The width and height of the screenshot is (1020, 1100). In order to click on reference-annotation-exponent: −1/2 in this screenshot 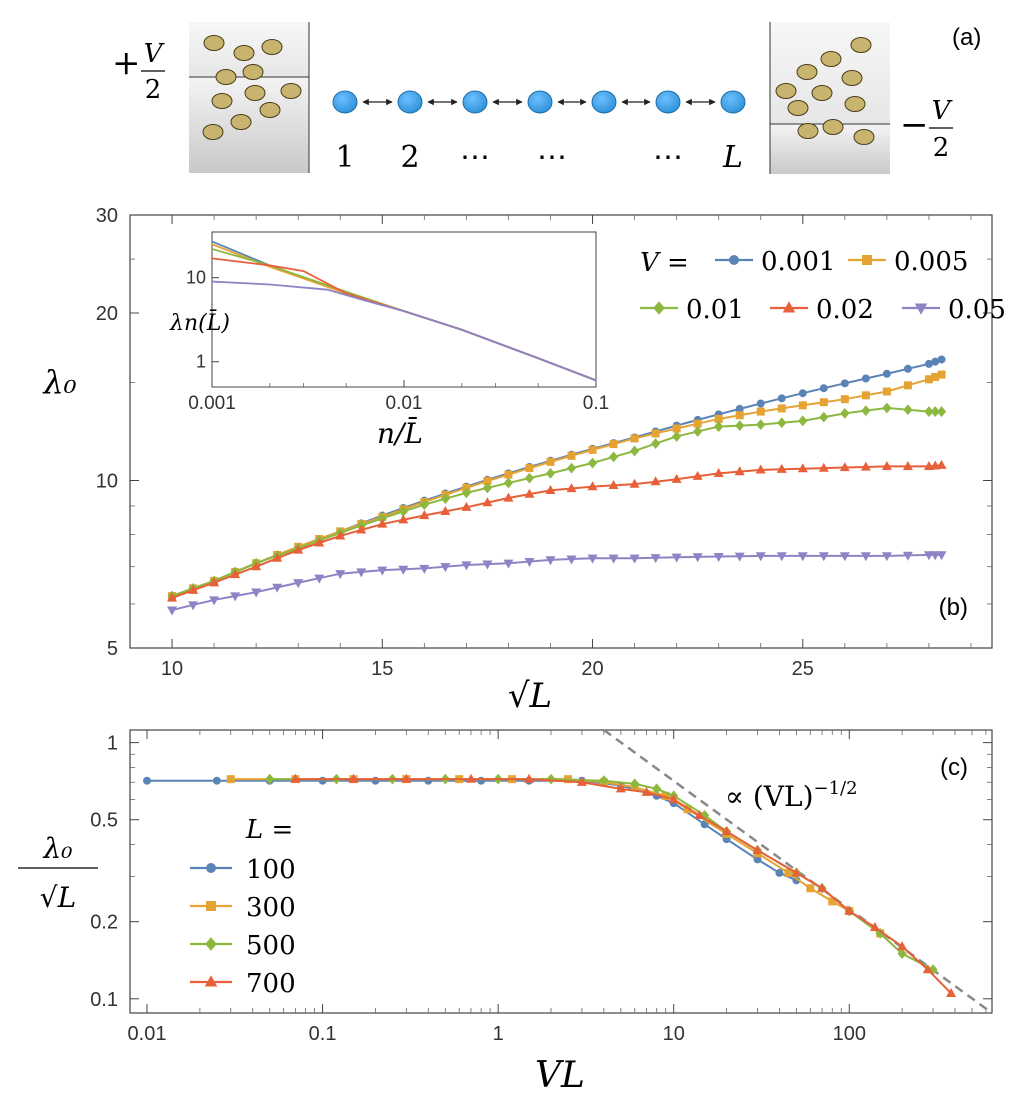, I will do `click(836, 788)`.